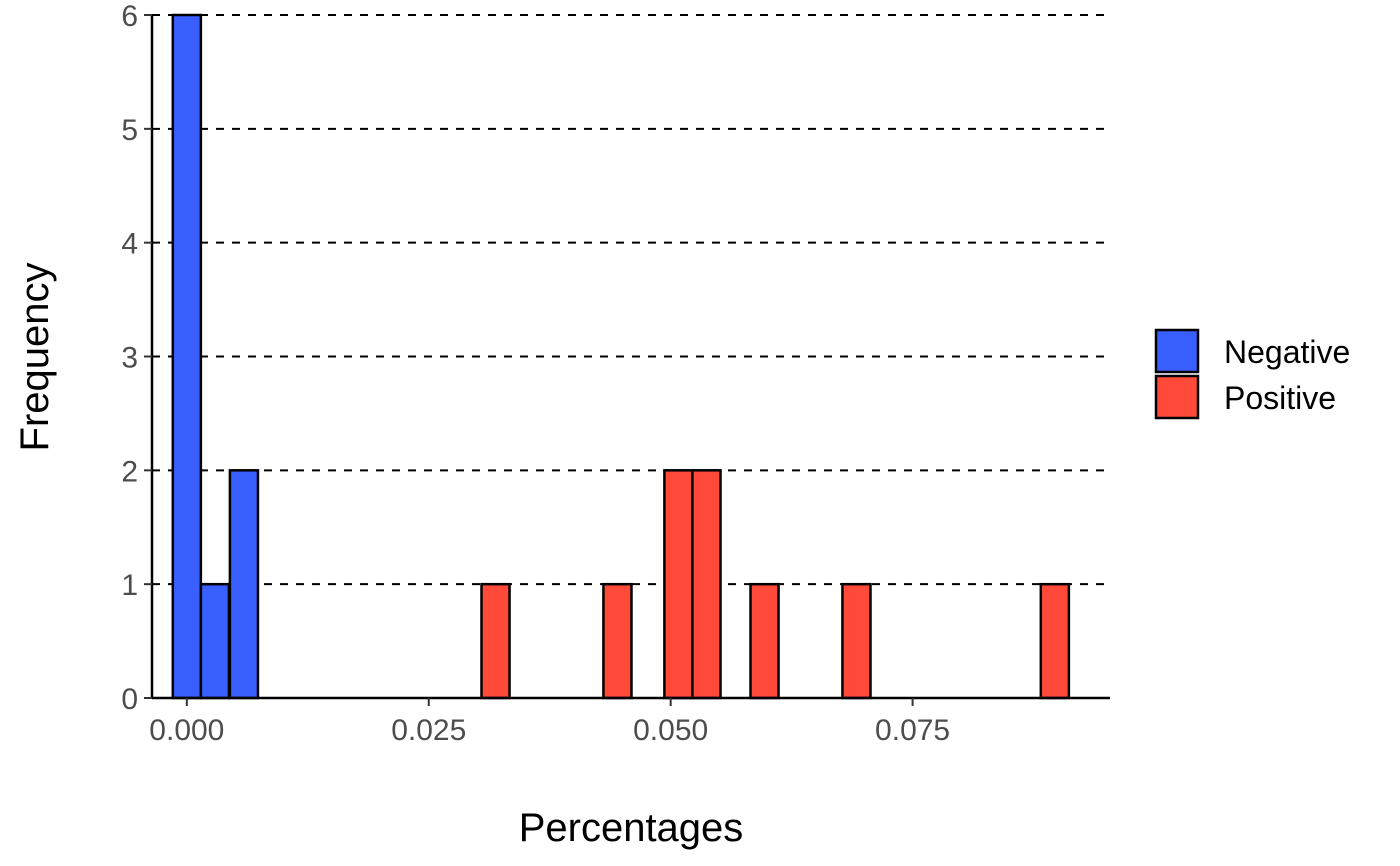 This screenshot has height=866, width=1400. Describe the element at coordinates (1252, 374) in the screenshot. I see `legend: Negative Positive` at that location.